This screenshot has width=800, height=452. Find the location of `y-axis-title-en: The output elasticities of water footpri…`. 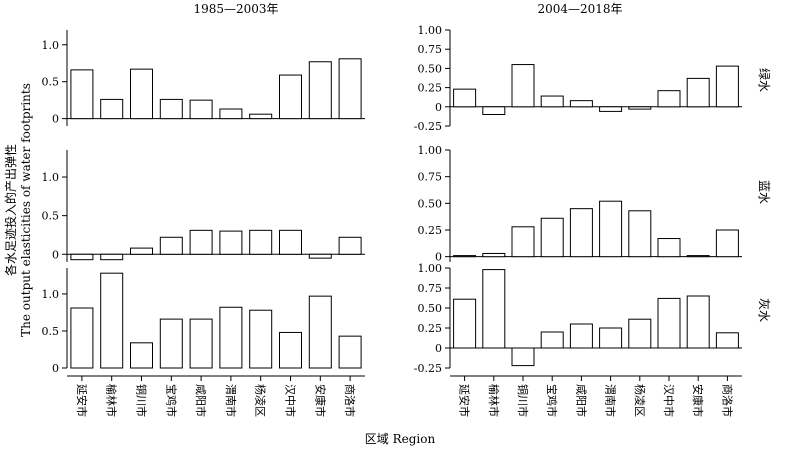

y-axis-title-en: The output elasticities of water footpri… is located at coordinates (26, 210).